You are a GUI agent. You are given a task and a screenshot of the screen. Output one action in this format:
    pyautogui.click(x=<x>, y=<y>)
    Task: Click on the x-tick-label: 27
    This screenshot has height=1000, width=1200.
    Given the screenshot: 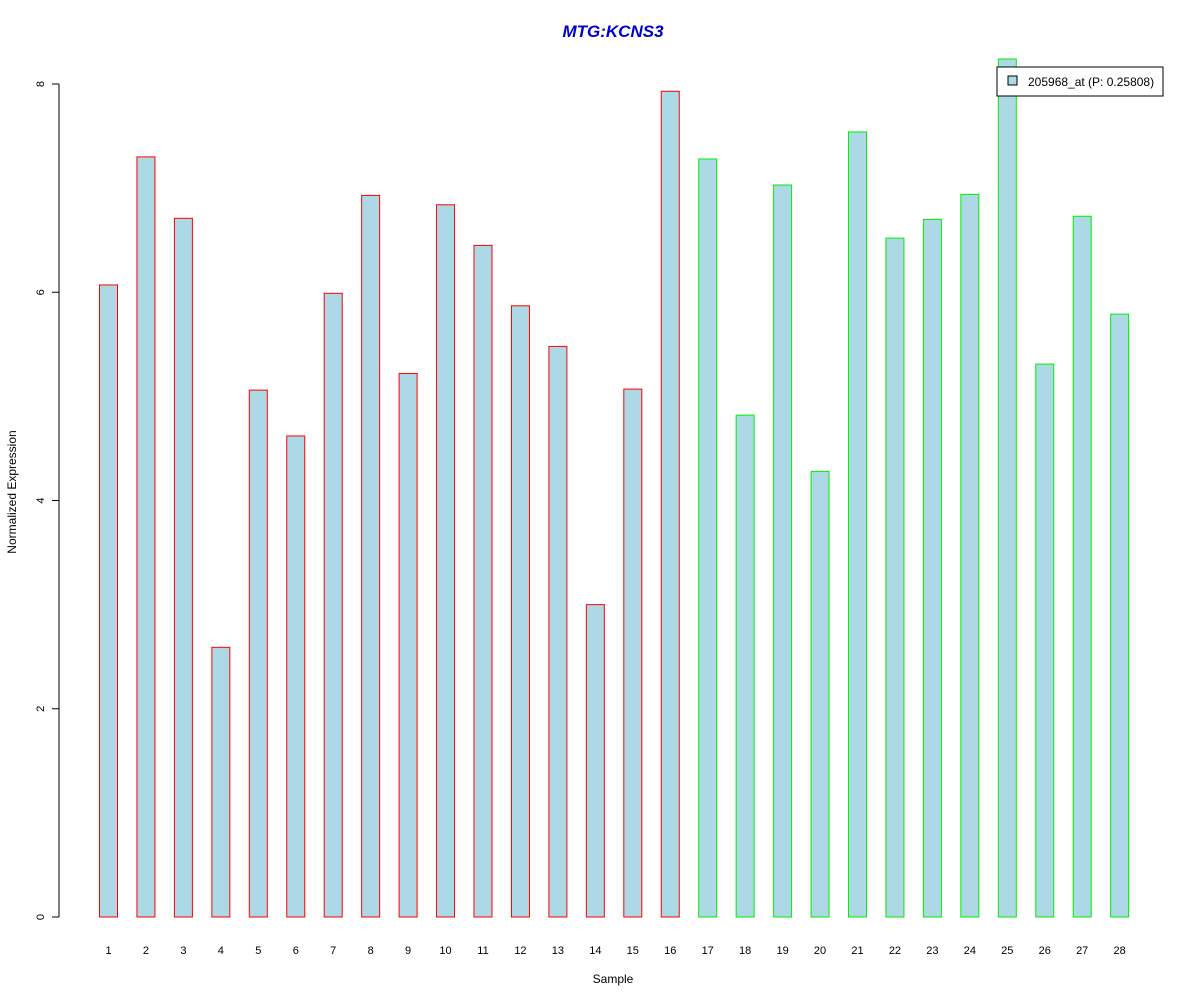 What is the action you would take?
    pyautogui.click(x=1082, y=951)
    